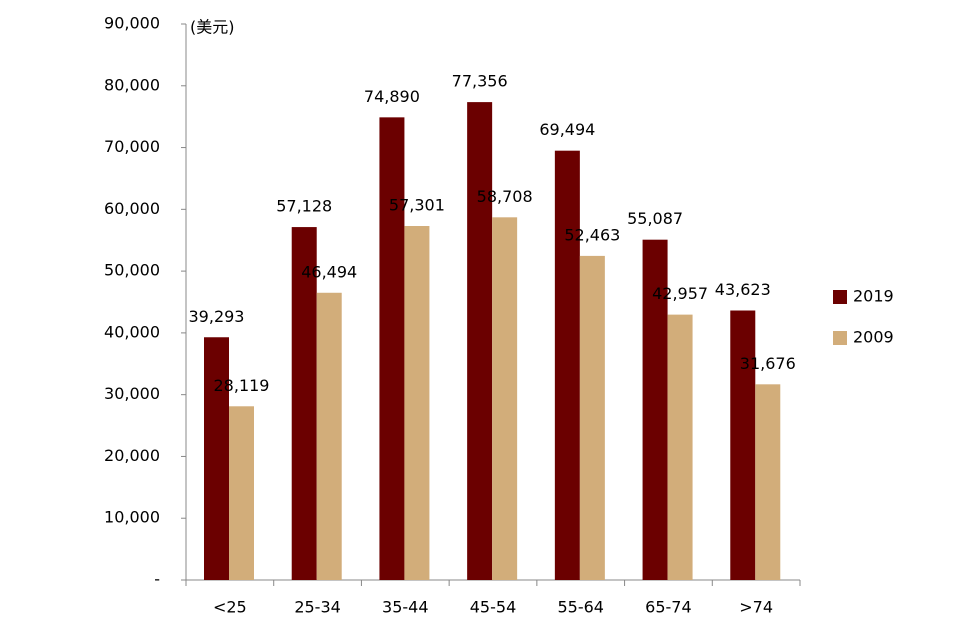 This screenshot has width=960, height=636. I want to click on value-label: 57,128, so click(304, 206).